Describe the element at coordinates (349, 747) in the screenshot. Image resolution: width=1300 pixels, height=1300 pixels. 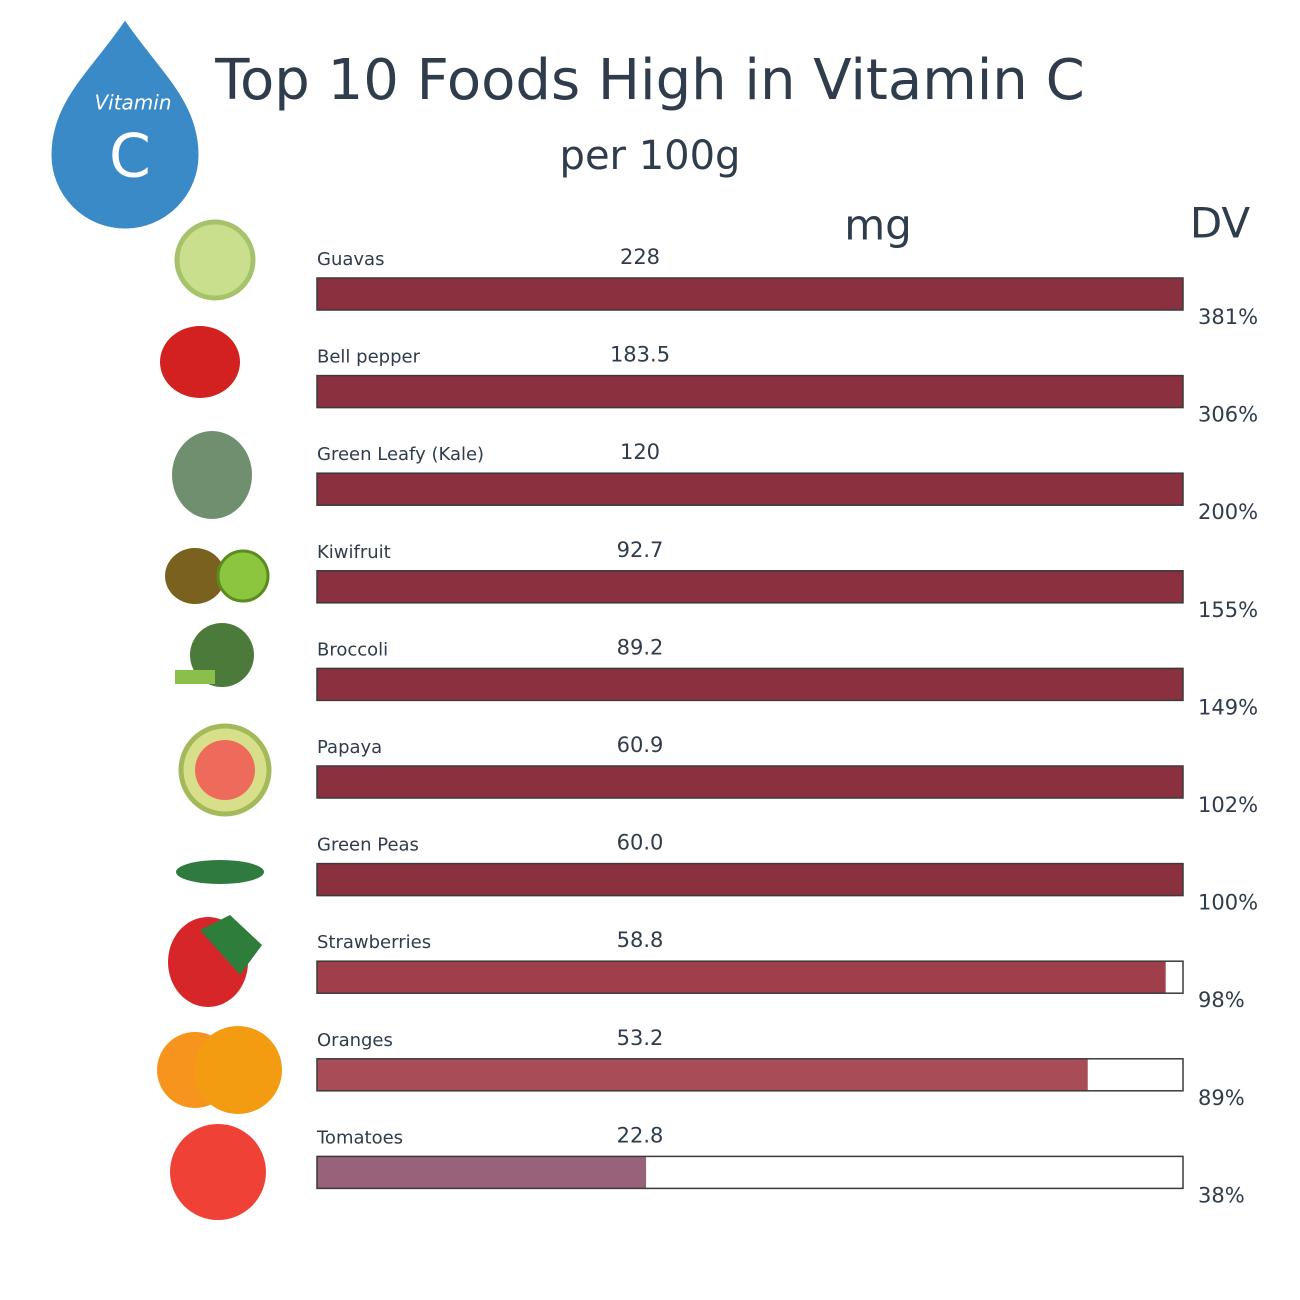
I see `category-label: Papaya` at that location.